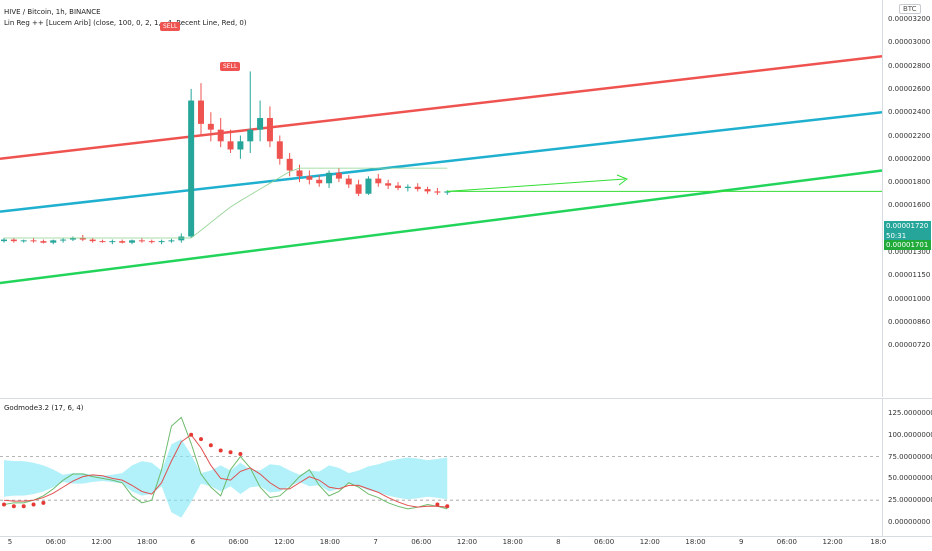 This screenshot has height=551, width=932. Describe the element at coordinates (536, 185) in the screenshot. I see `projection-arrow-line` at that location.